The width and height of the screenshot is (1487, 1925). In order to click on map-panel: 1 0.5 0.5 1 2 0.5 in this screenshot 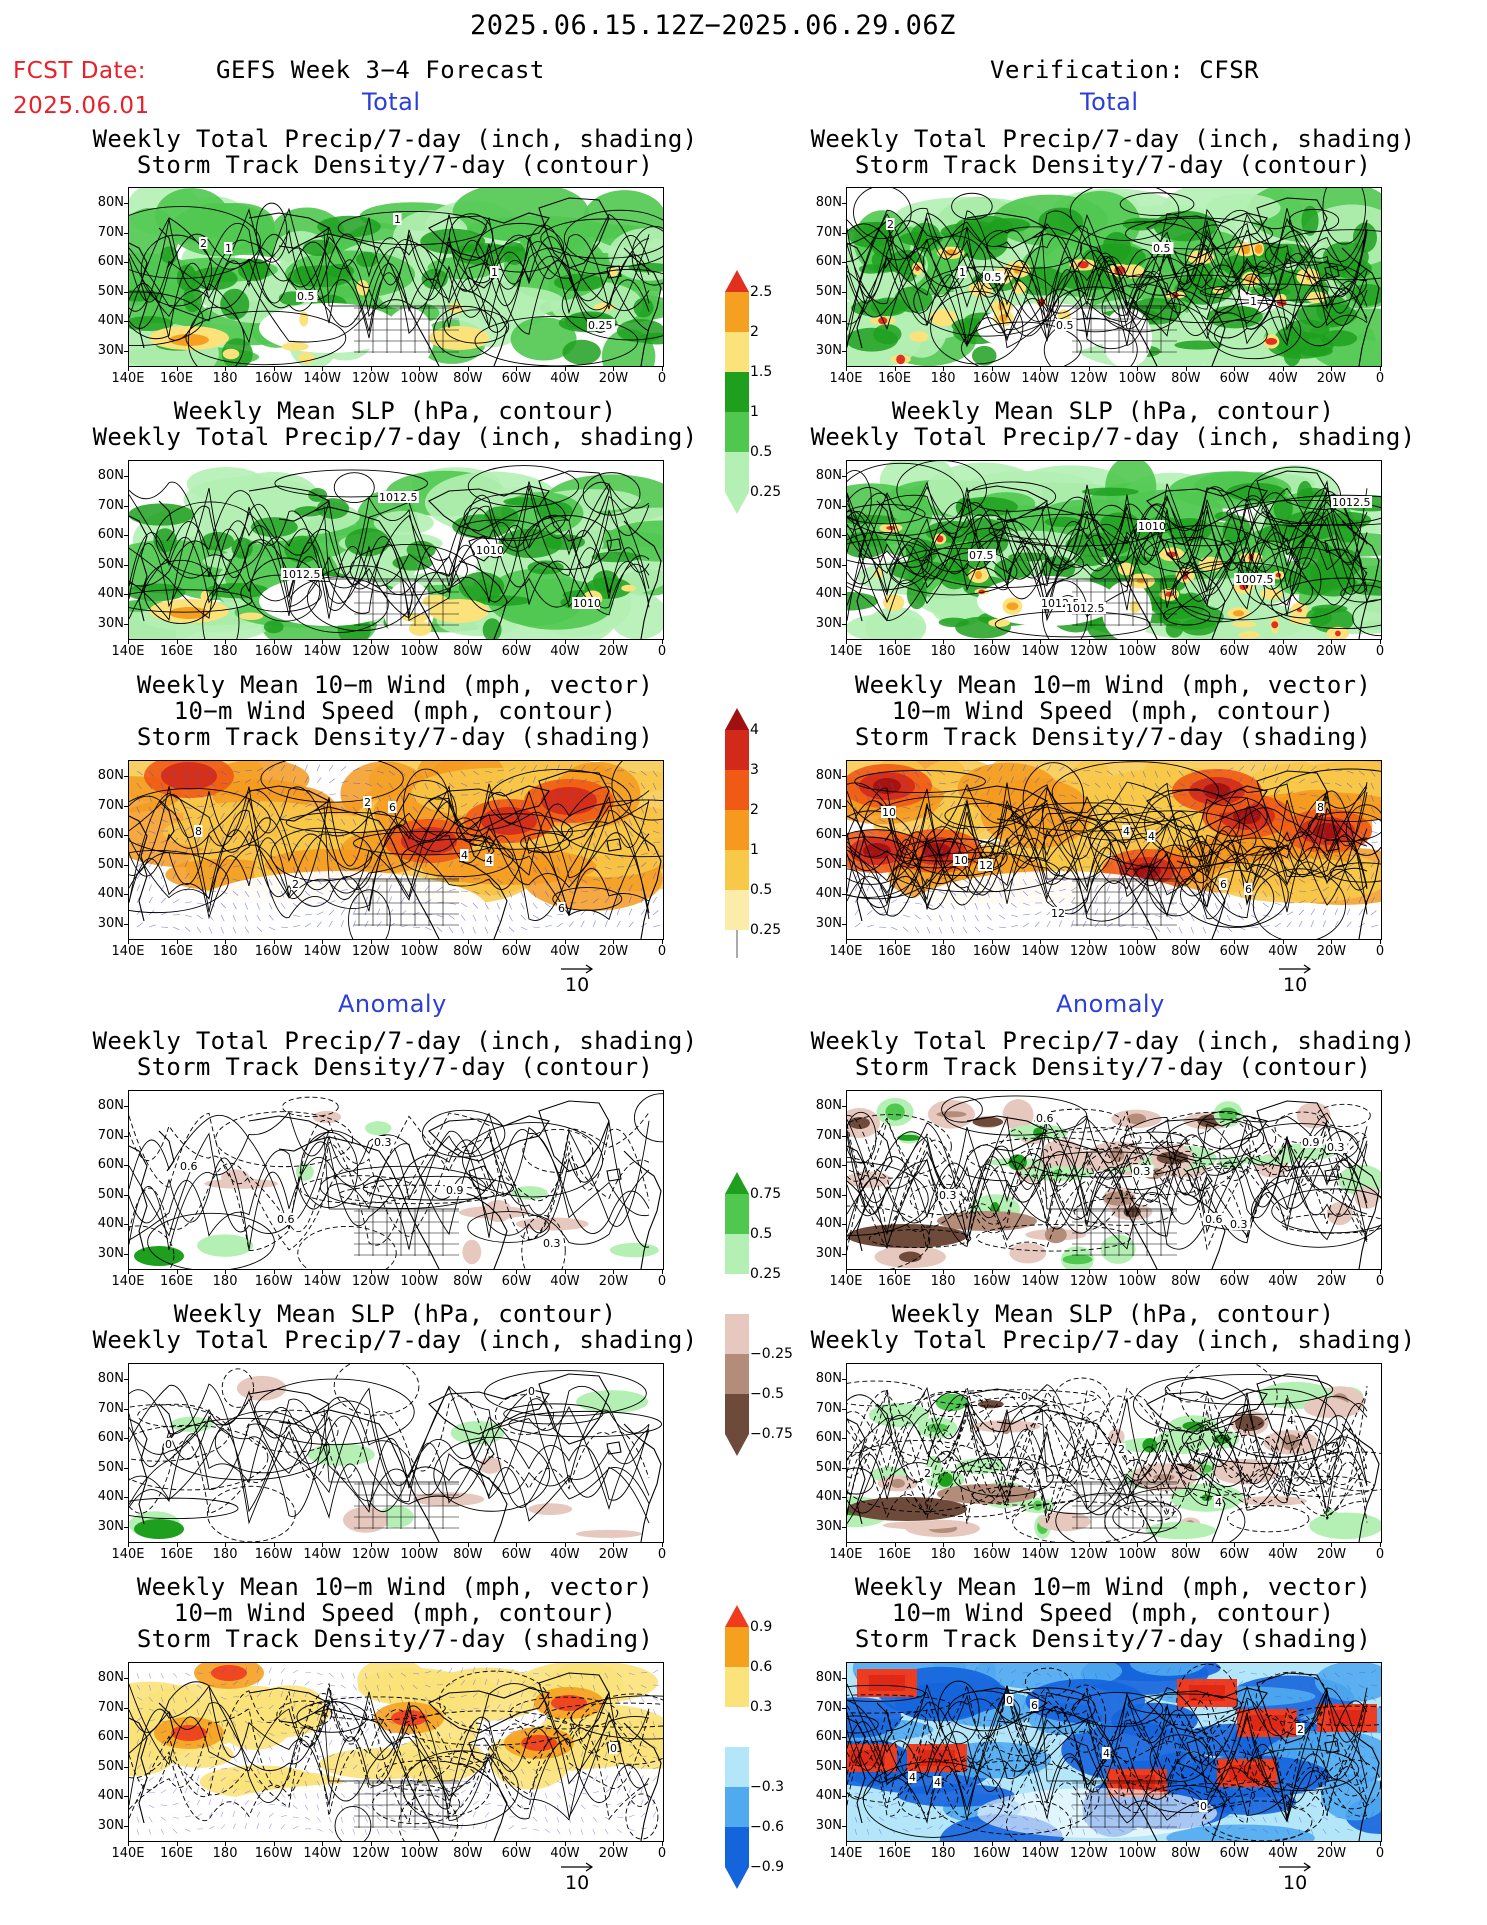, I will do `click(1114, 277)`.